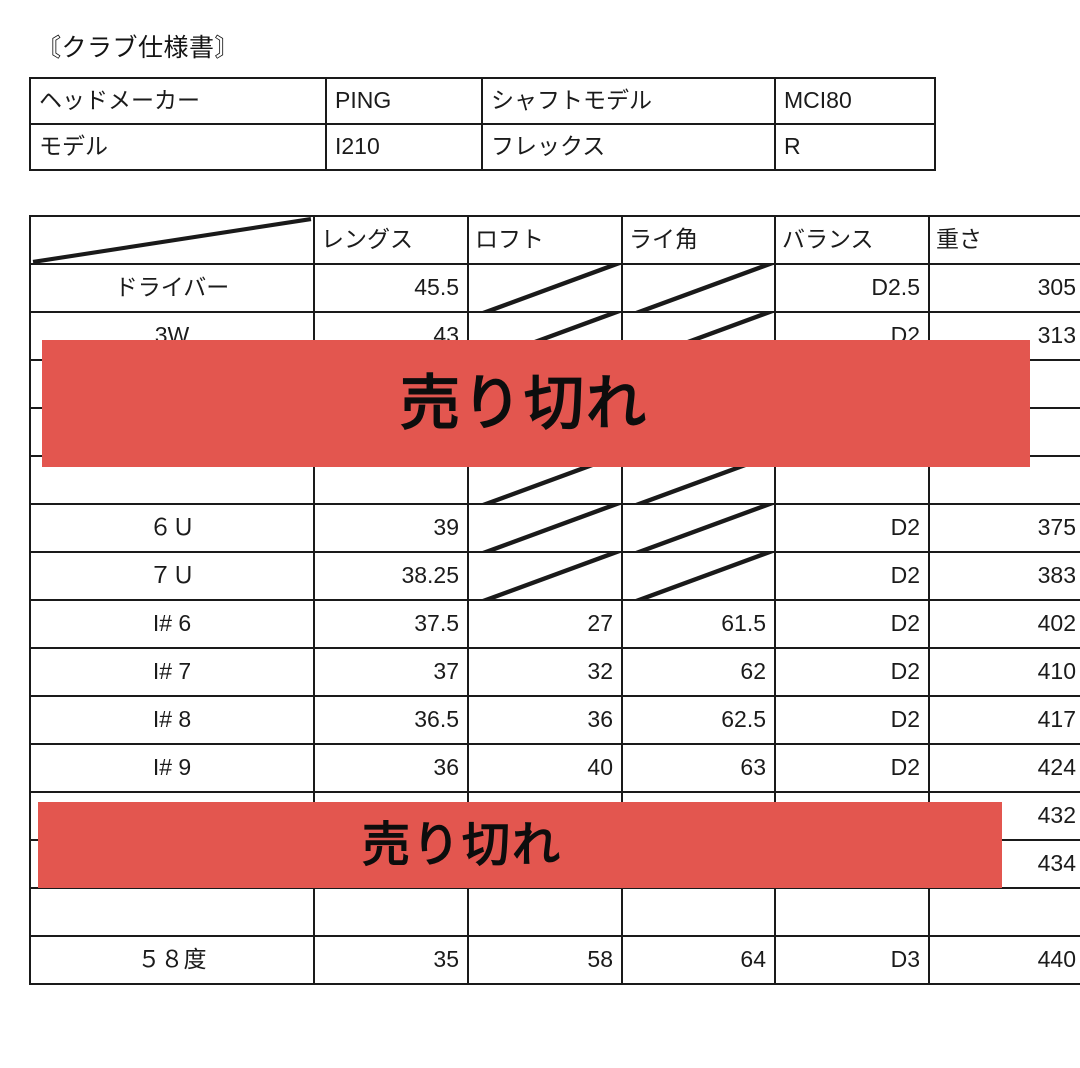  I want to click on cell-club-name: ５８度, so click(172, 960).